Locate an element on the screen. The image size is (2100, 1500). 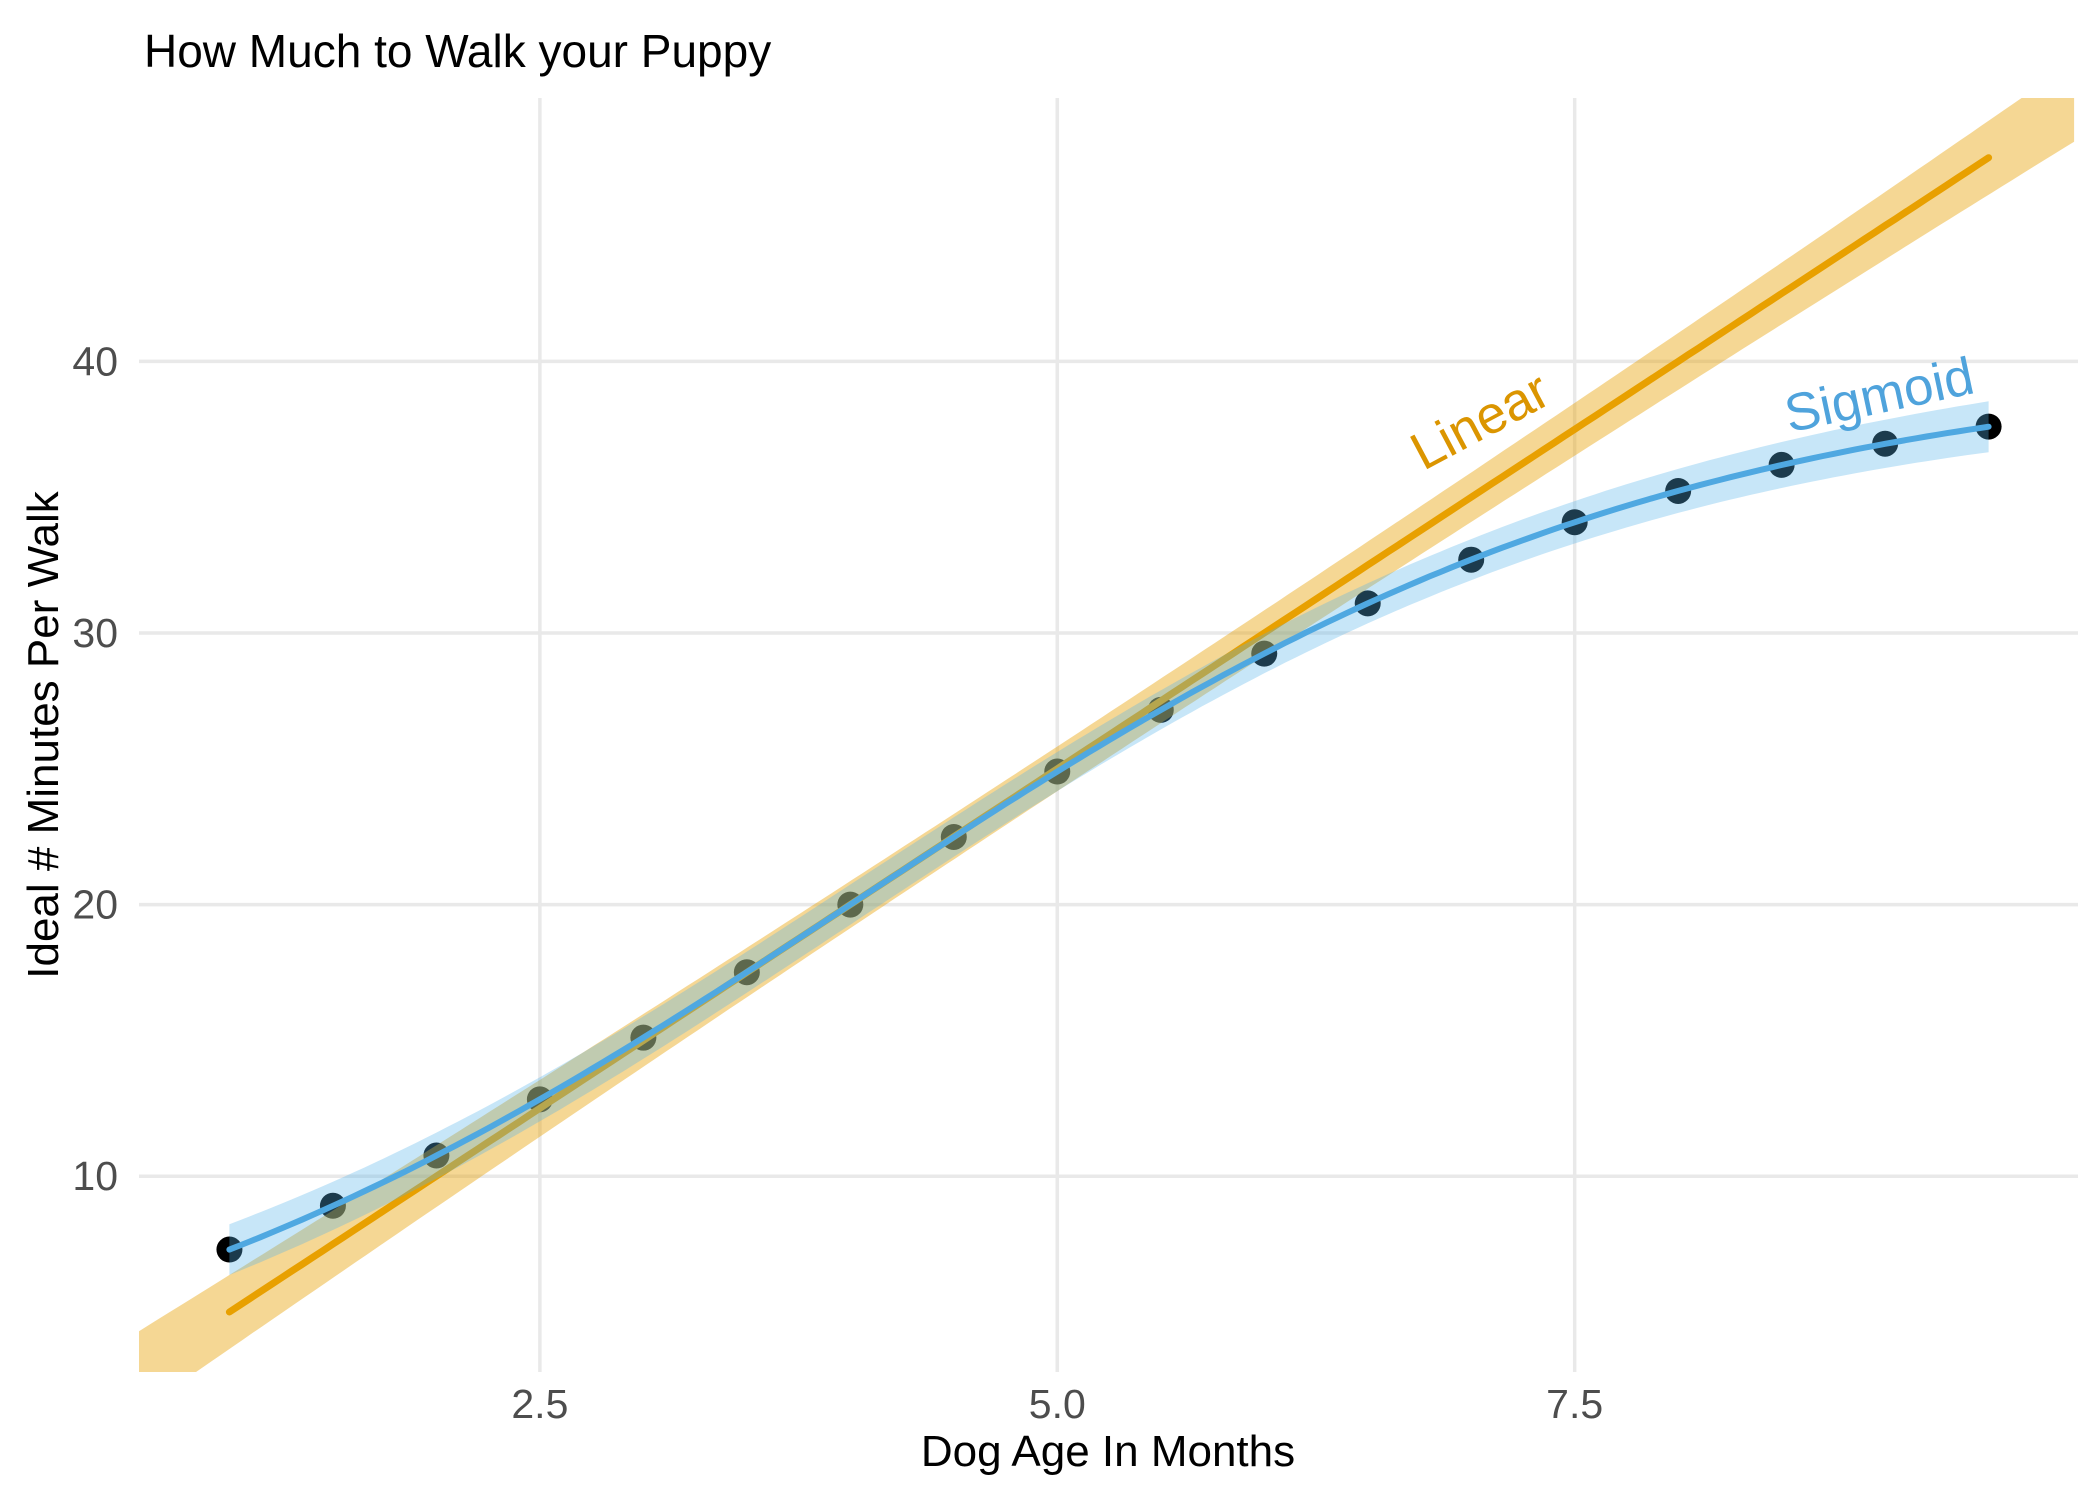
x-tick-label: 5.0 is located at coordinates (1057, 1404).